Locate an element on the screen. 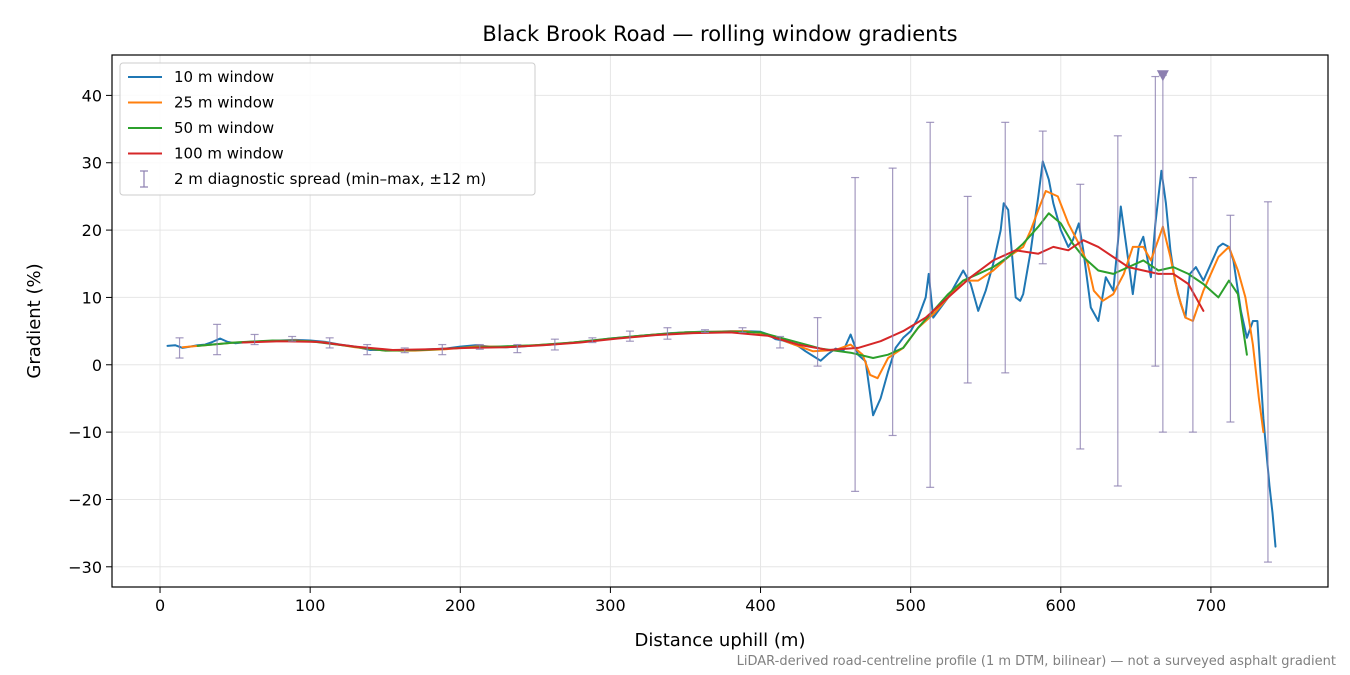 This screenshot has width=1350, height=675. x-tick-label-1: 100 is located at coordinates (310, 605).